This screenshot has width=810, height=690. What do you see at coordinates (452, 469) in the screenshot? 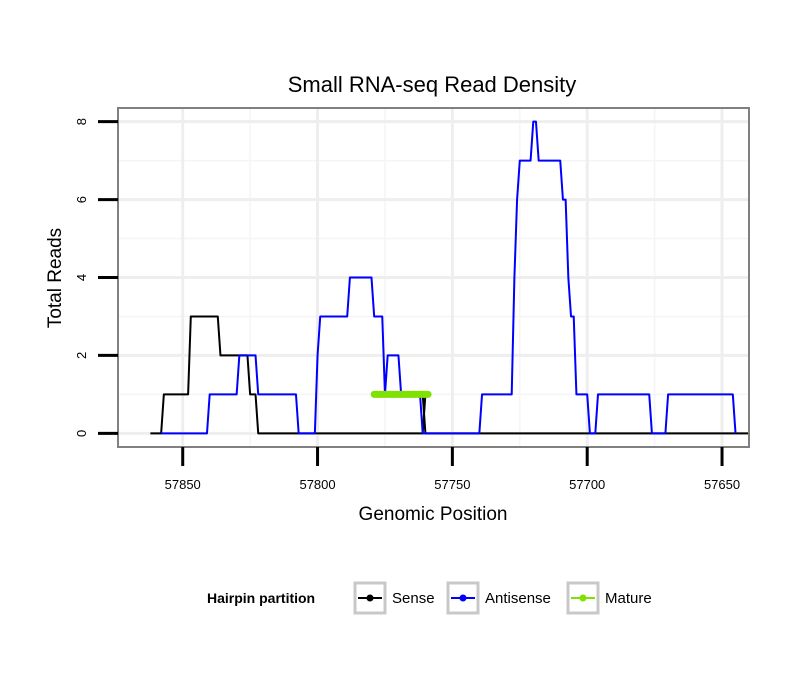
I see `x-axis: 57850 57800 57750 57700 57650` at bounding box center [452, 469].